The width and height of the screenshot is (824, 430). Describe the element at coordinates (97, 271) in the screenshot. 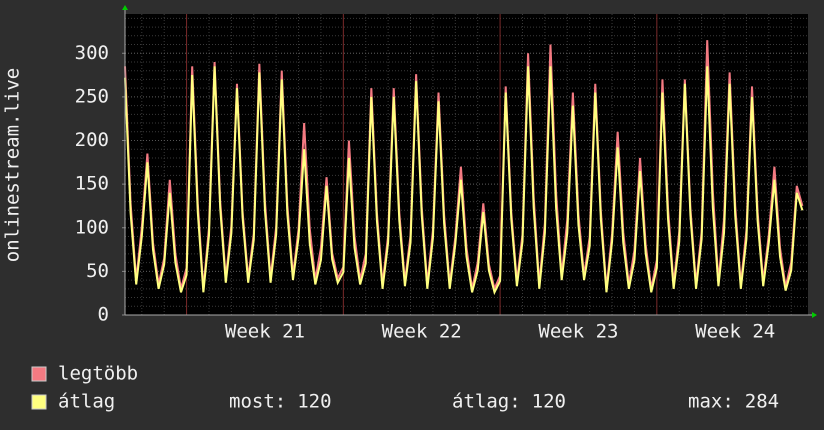

I see `y-tick-label: 50` at that location.